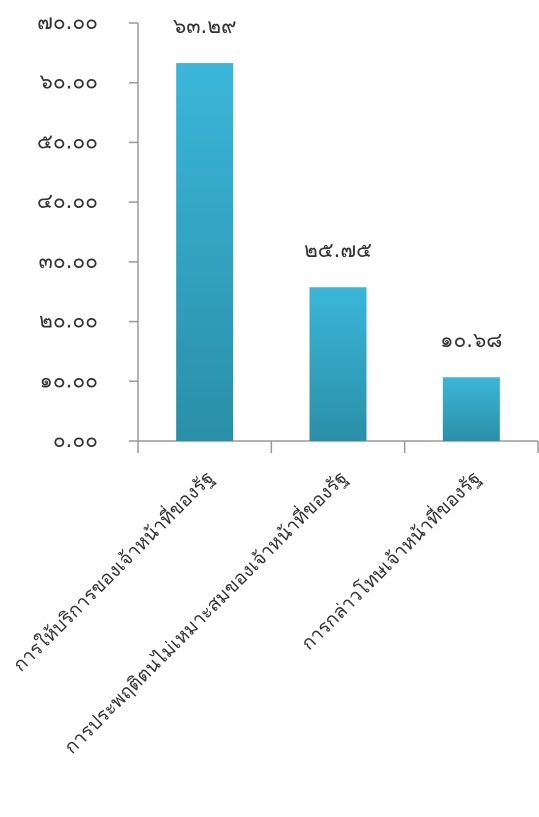 This screenshot has height=817, width=539. I want to click on y-tick-label: ๑๐.๐๐, so click(69, 380).